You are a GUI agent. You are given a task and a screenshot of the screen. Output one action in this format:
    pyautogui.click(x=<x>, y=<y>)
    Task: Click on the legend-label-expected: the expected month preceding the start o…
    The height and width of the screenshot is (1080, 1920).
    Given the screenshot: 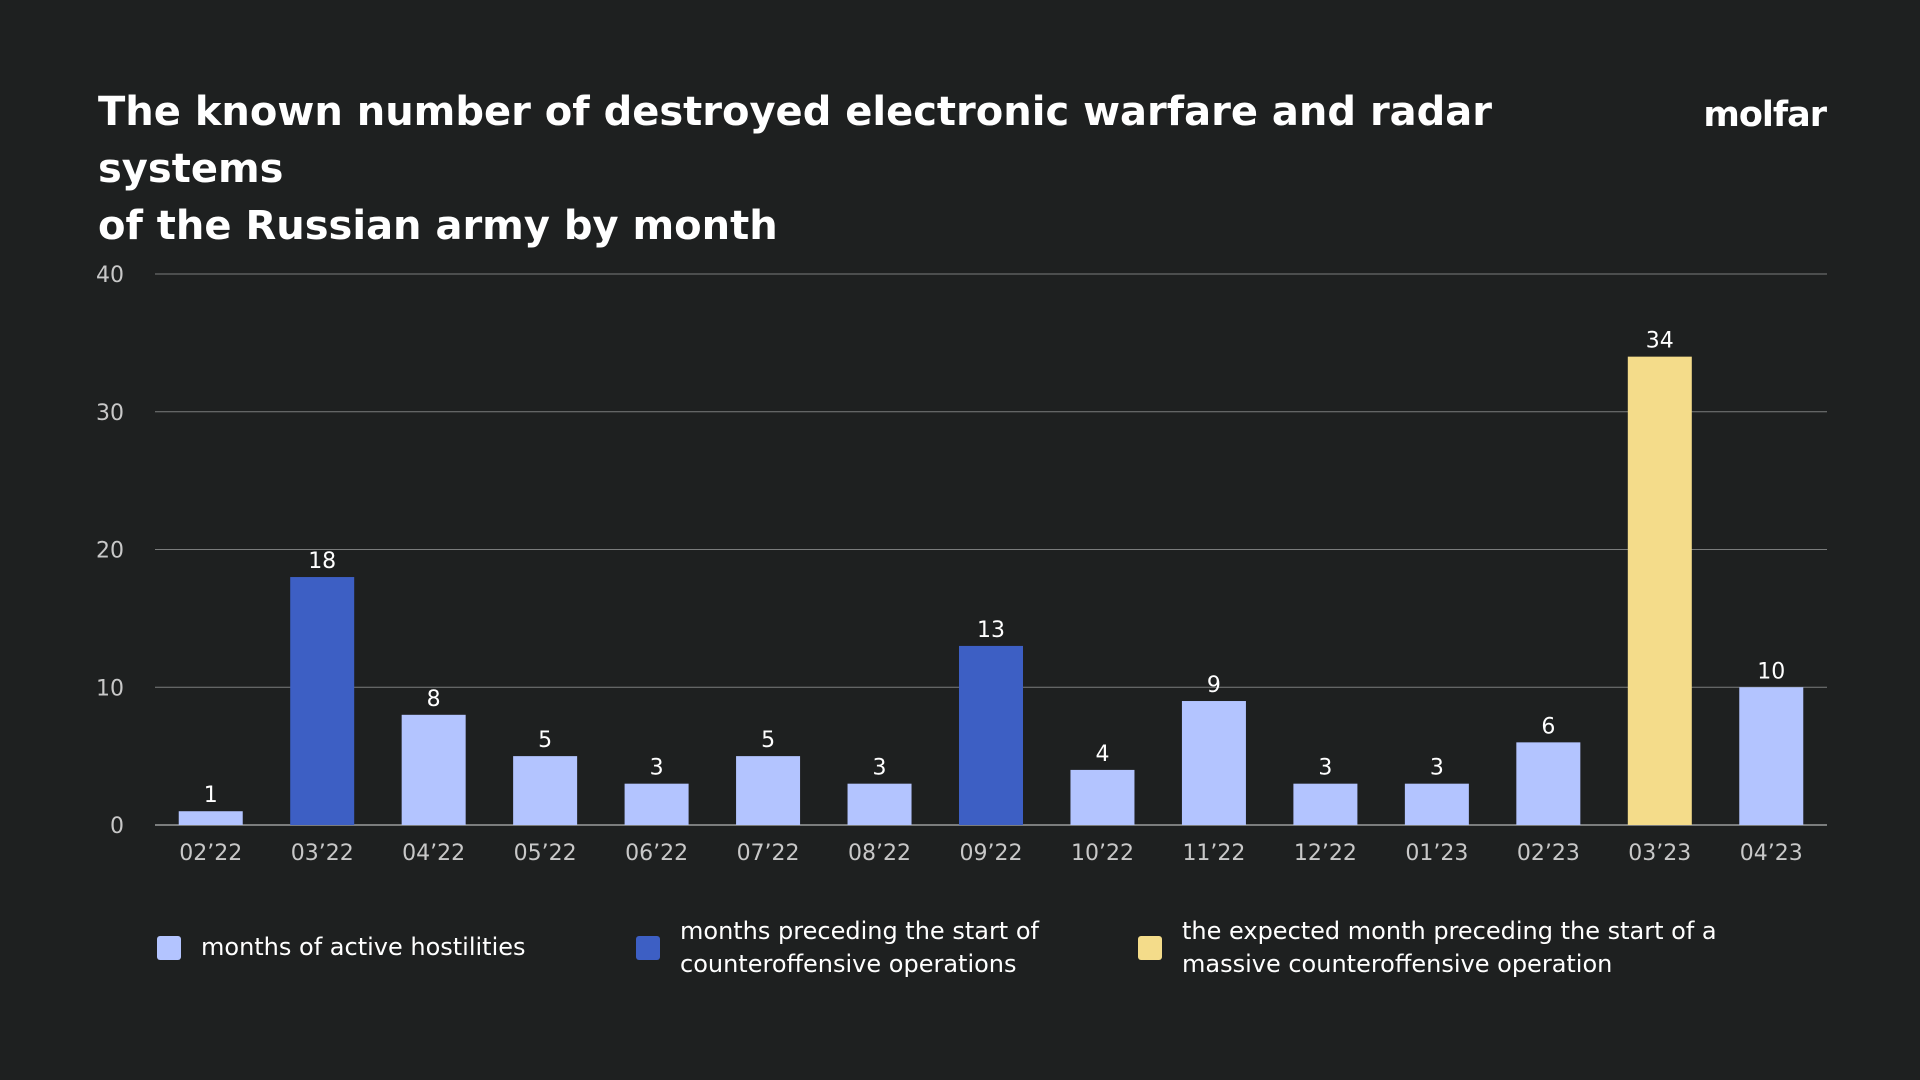 What is the action you would take?
    pyautogui.click(x=1449, y=947)
    